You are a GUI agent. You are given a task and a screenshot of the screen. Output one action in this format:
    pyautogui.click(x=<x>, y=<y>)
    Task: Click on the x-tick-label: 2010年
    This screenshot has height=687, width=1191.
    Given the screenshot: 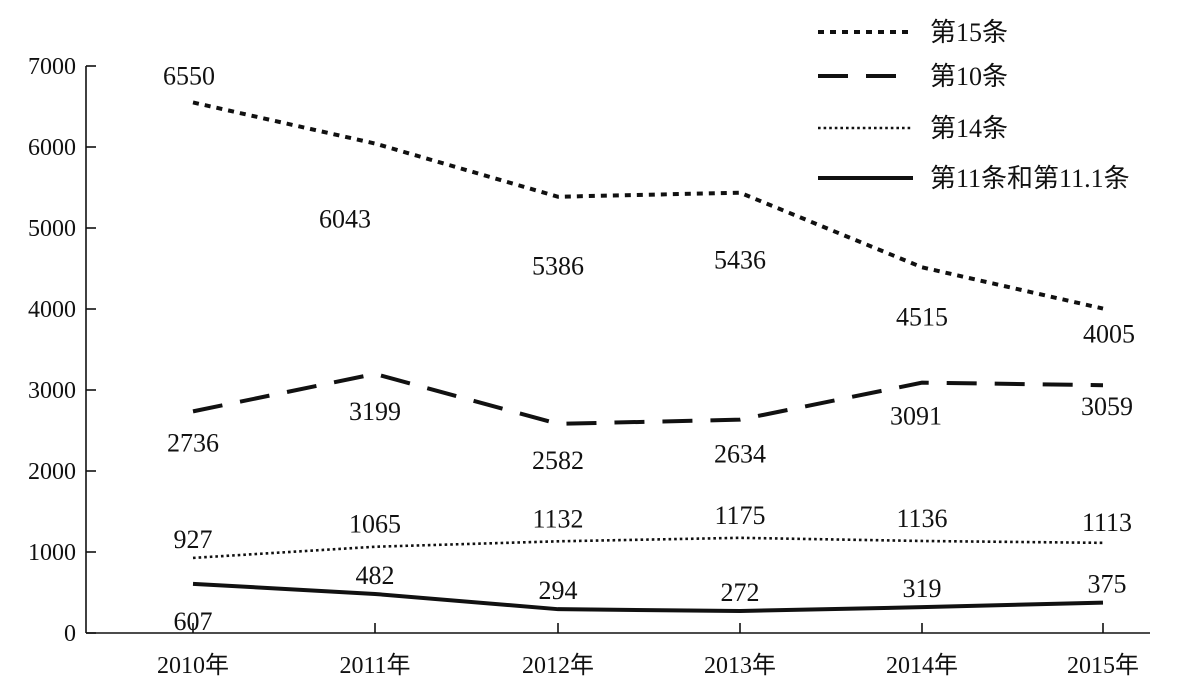 What is the action you would take?
    pyautogui.click(x=193, y=665)
    